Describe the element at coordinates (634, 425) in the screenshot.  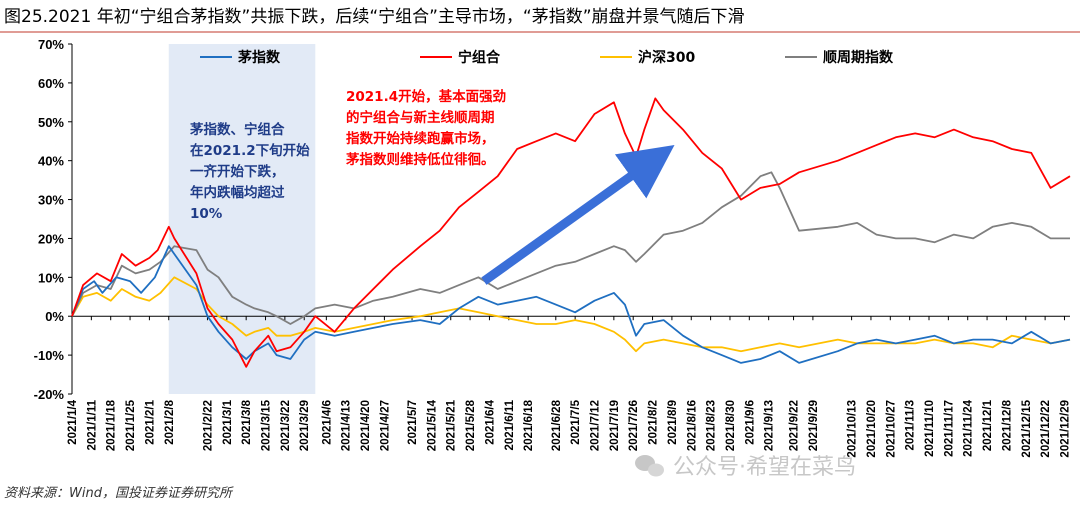
I see `x-tick-label: 2021/7/26` at that location.